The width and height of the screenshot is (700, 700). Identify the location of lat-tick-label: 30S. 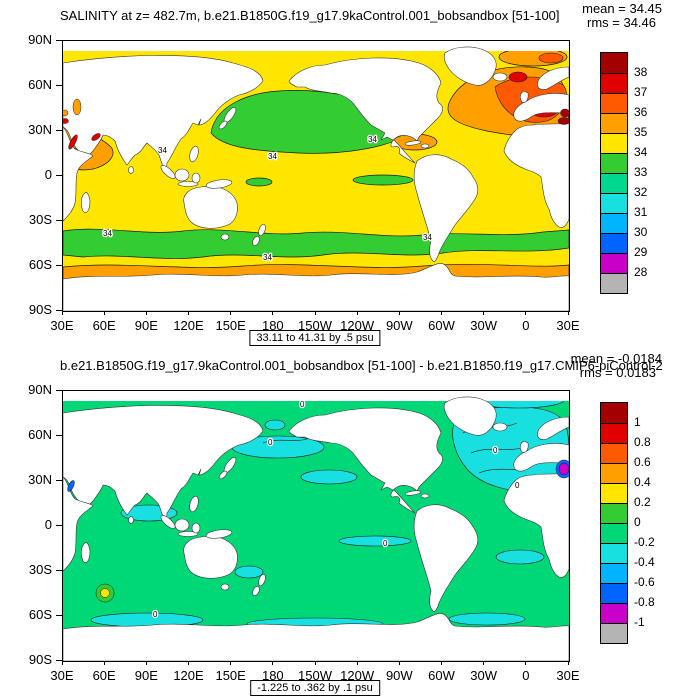
(40, 569).